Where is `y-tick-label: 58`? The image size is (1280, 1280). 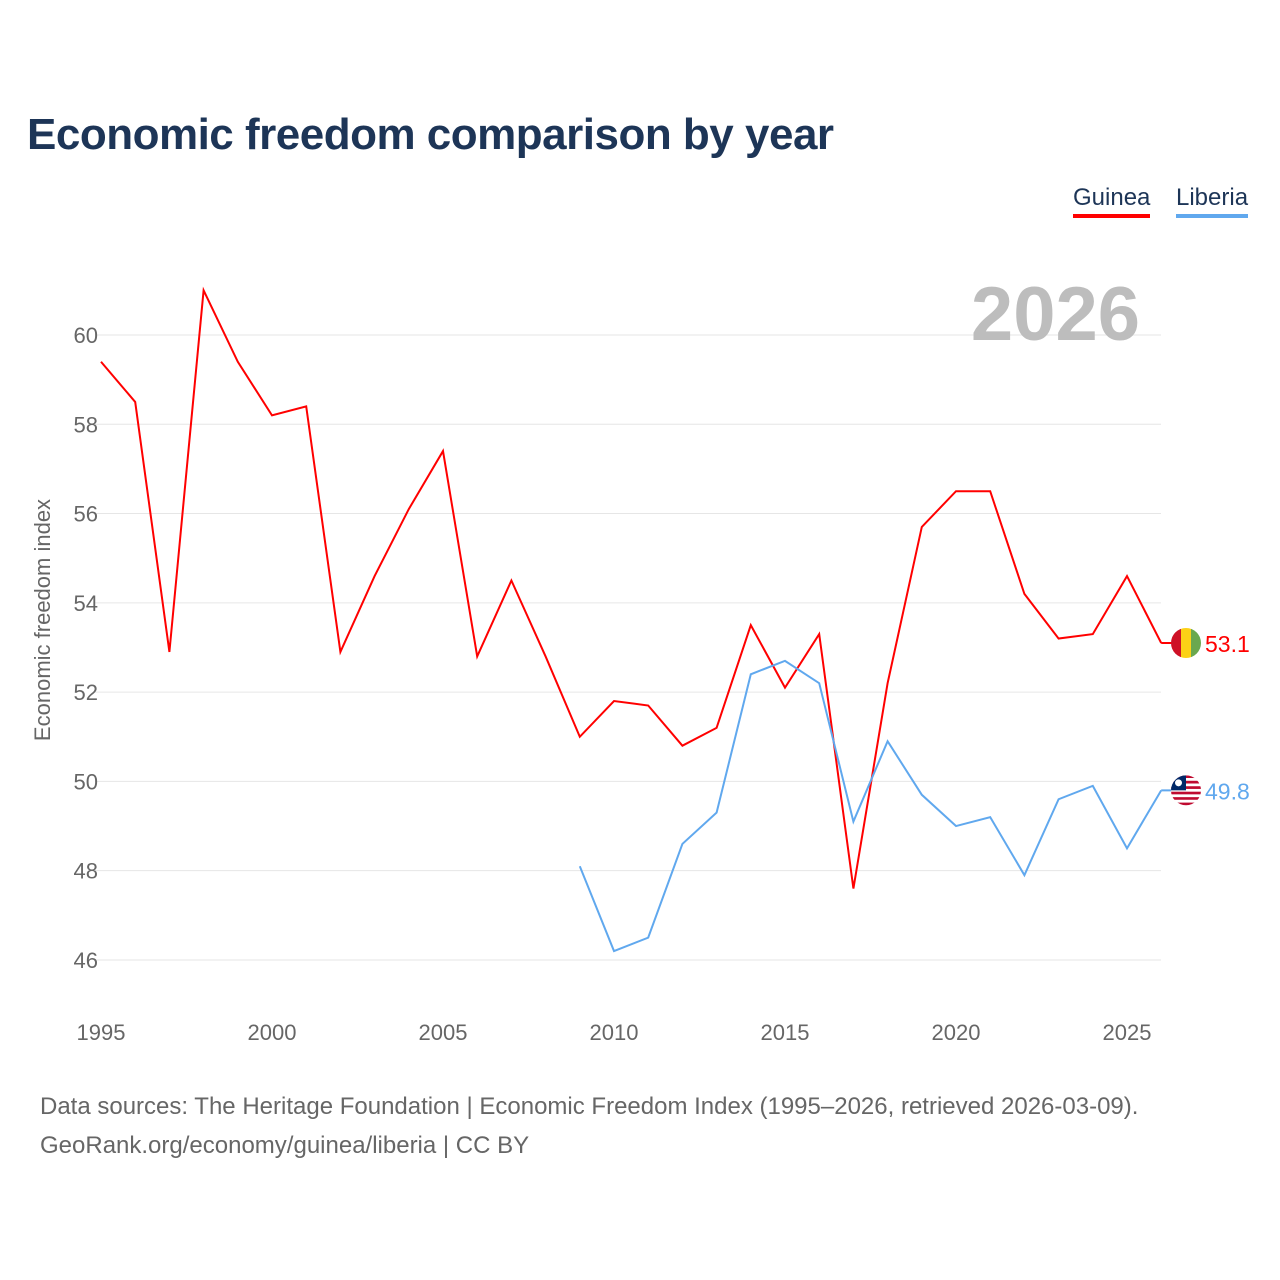
y-tick-label: 58 is located at coordinates (86, 424).